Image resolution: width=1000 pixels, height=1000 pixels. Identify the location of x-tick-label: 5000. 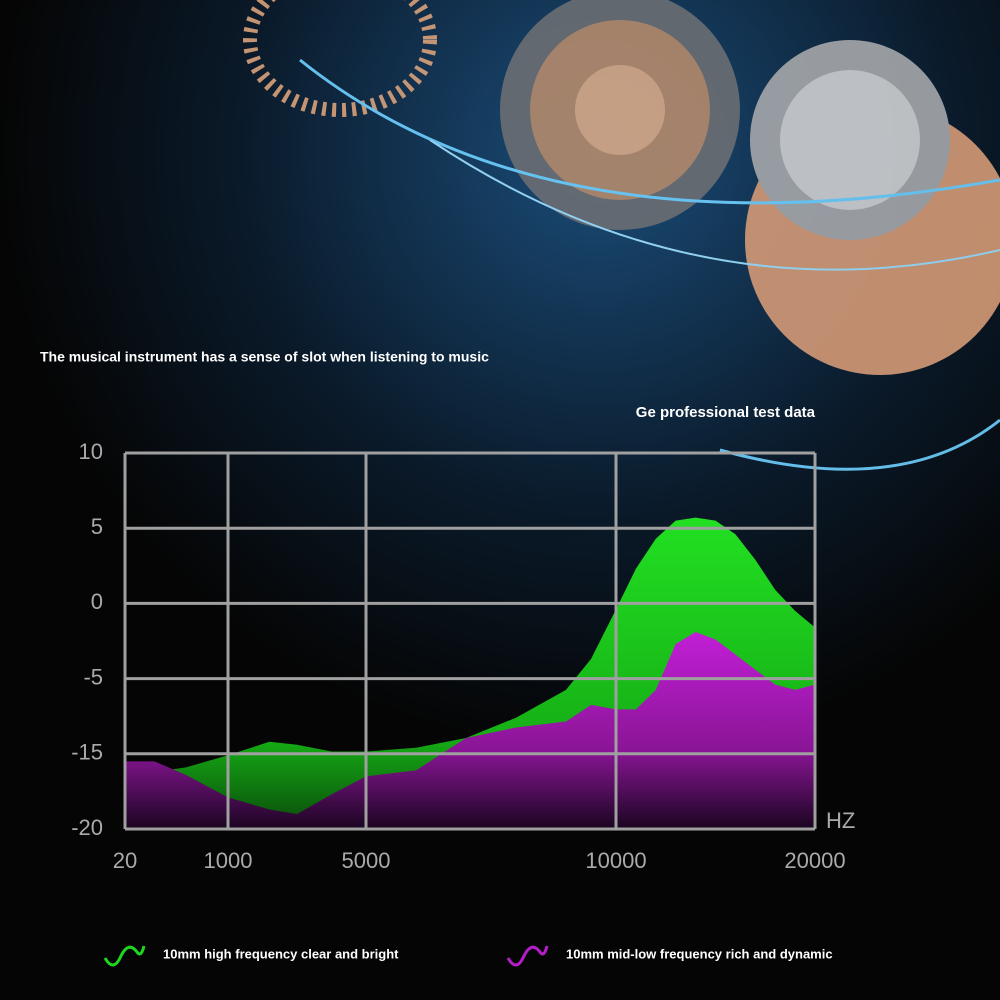
(366, 860).